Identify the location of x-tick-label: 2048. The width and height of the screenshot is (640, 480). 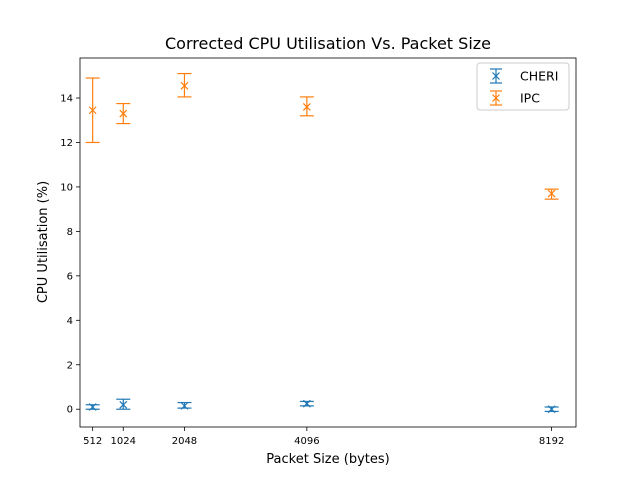
(184, 441).